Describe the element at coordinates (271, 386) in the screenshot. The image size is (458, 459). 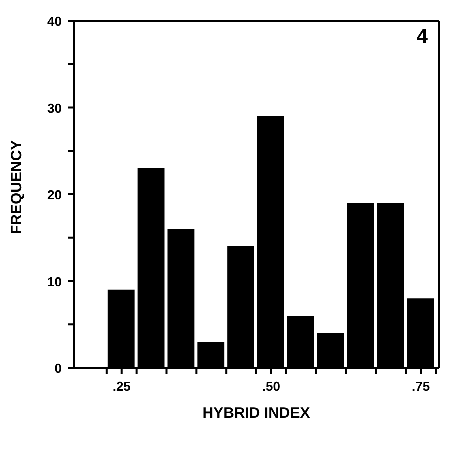
I see `x-tick-label: .50` at that location.